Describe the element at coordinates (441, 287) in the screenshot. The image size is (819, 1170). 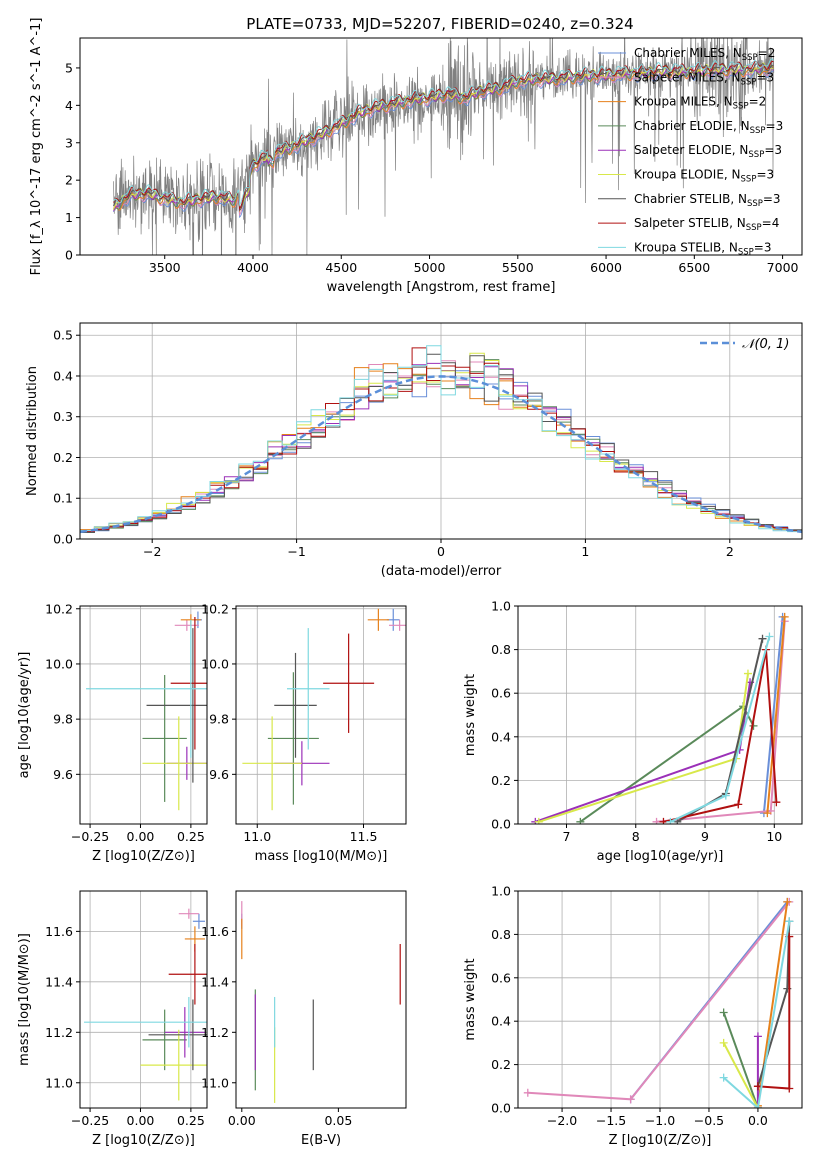
I see `x-axis-label: wavelength [Angstrom, rest frame]` at that location.